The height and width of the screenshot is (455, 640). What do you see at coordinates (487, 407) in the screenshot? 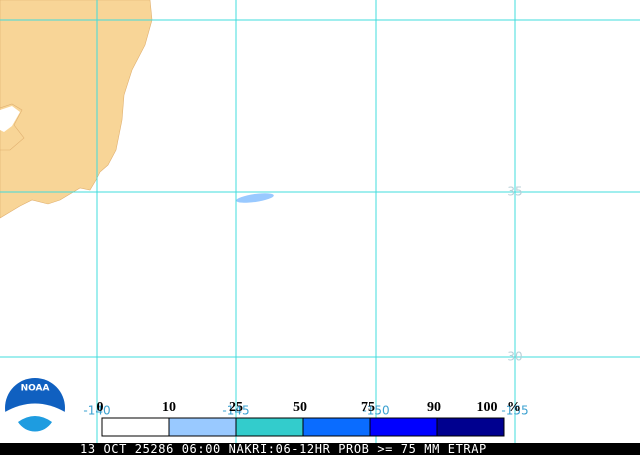
I see `legend-label: 100` at bounding box center [487, 407].